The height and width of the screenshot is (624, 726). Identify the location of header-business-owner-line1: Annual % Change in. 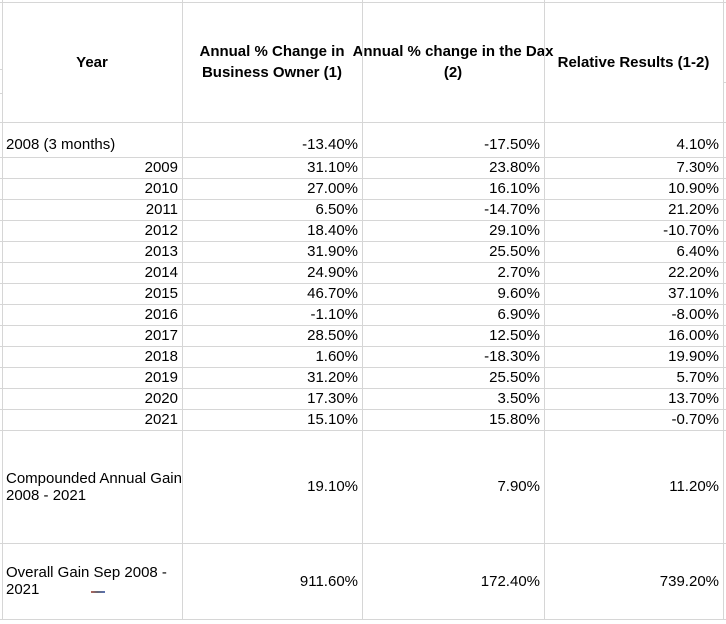
(272, 51).